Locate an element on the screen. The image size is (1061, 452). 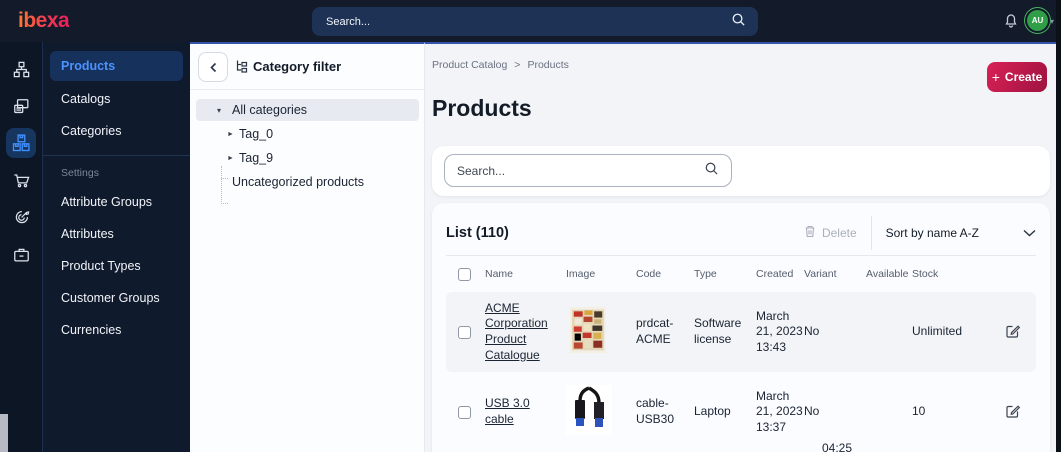
column-header-code: Code is located at coordinates (649, 274).